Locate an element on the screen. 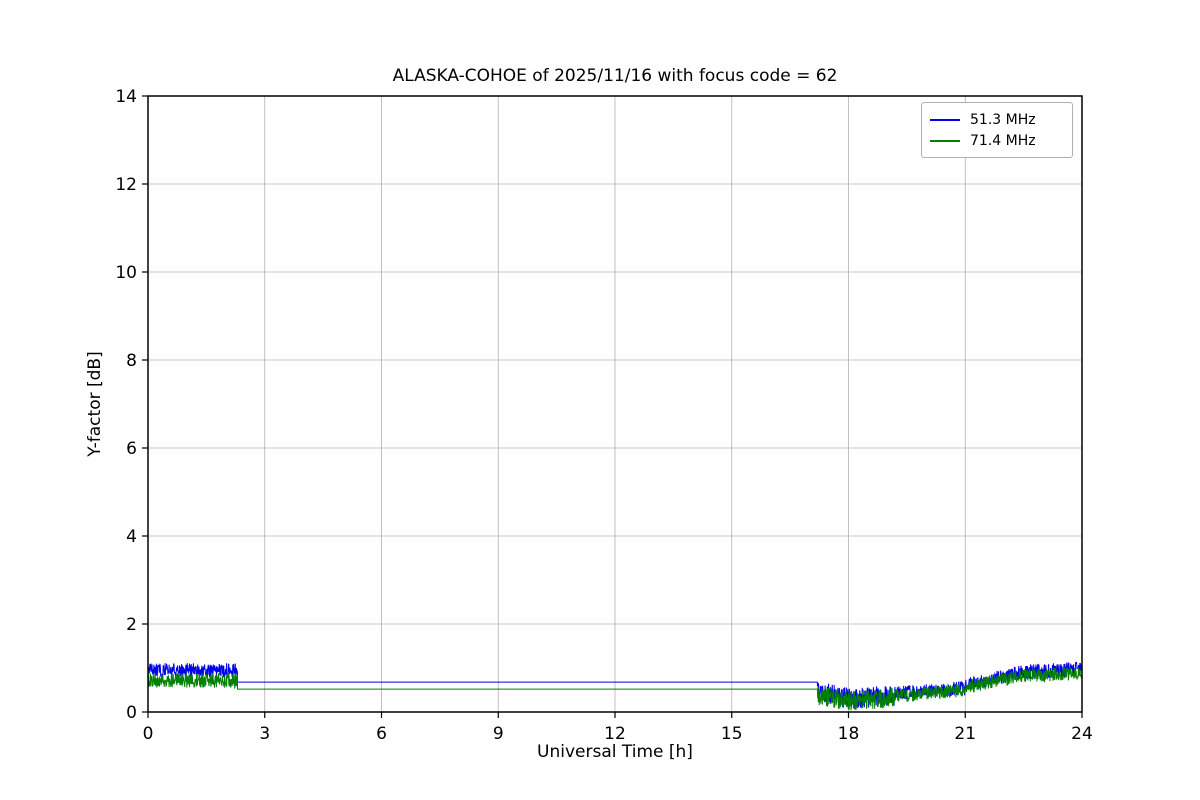 The image size is (1200, 800). legend-line-blue-icon is located at coordinates (945, 119).